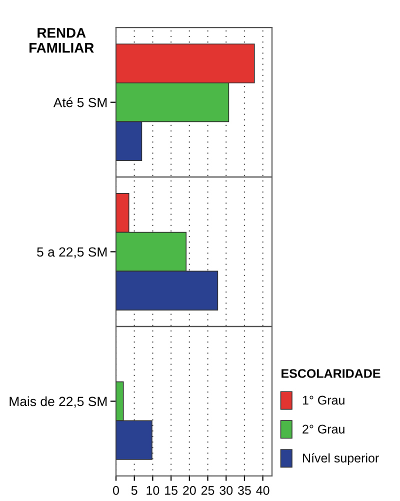  I want to click on legend-label: 2° Grau, so click(323, 429).